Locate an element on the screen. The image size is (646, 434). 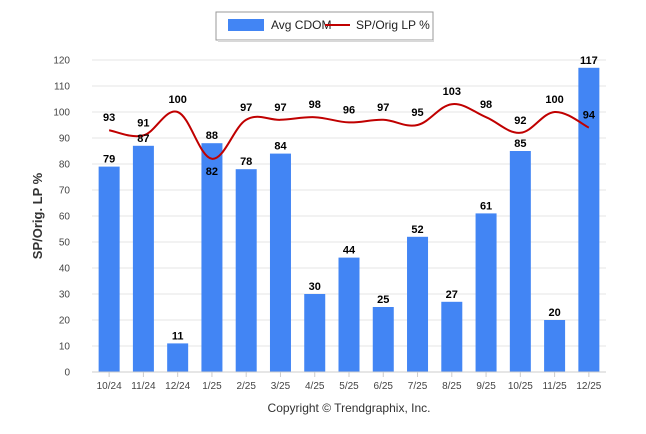
y-tick-label: 0 is located at coordinates (67, 373).